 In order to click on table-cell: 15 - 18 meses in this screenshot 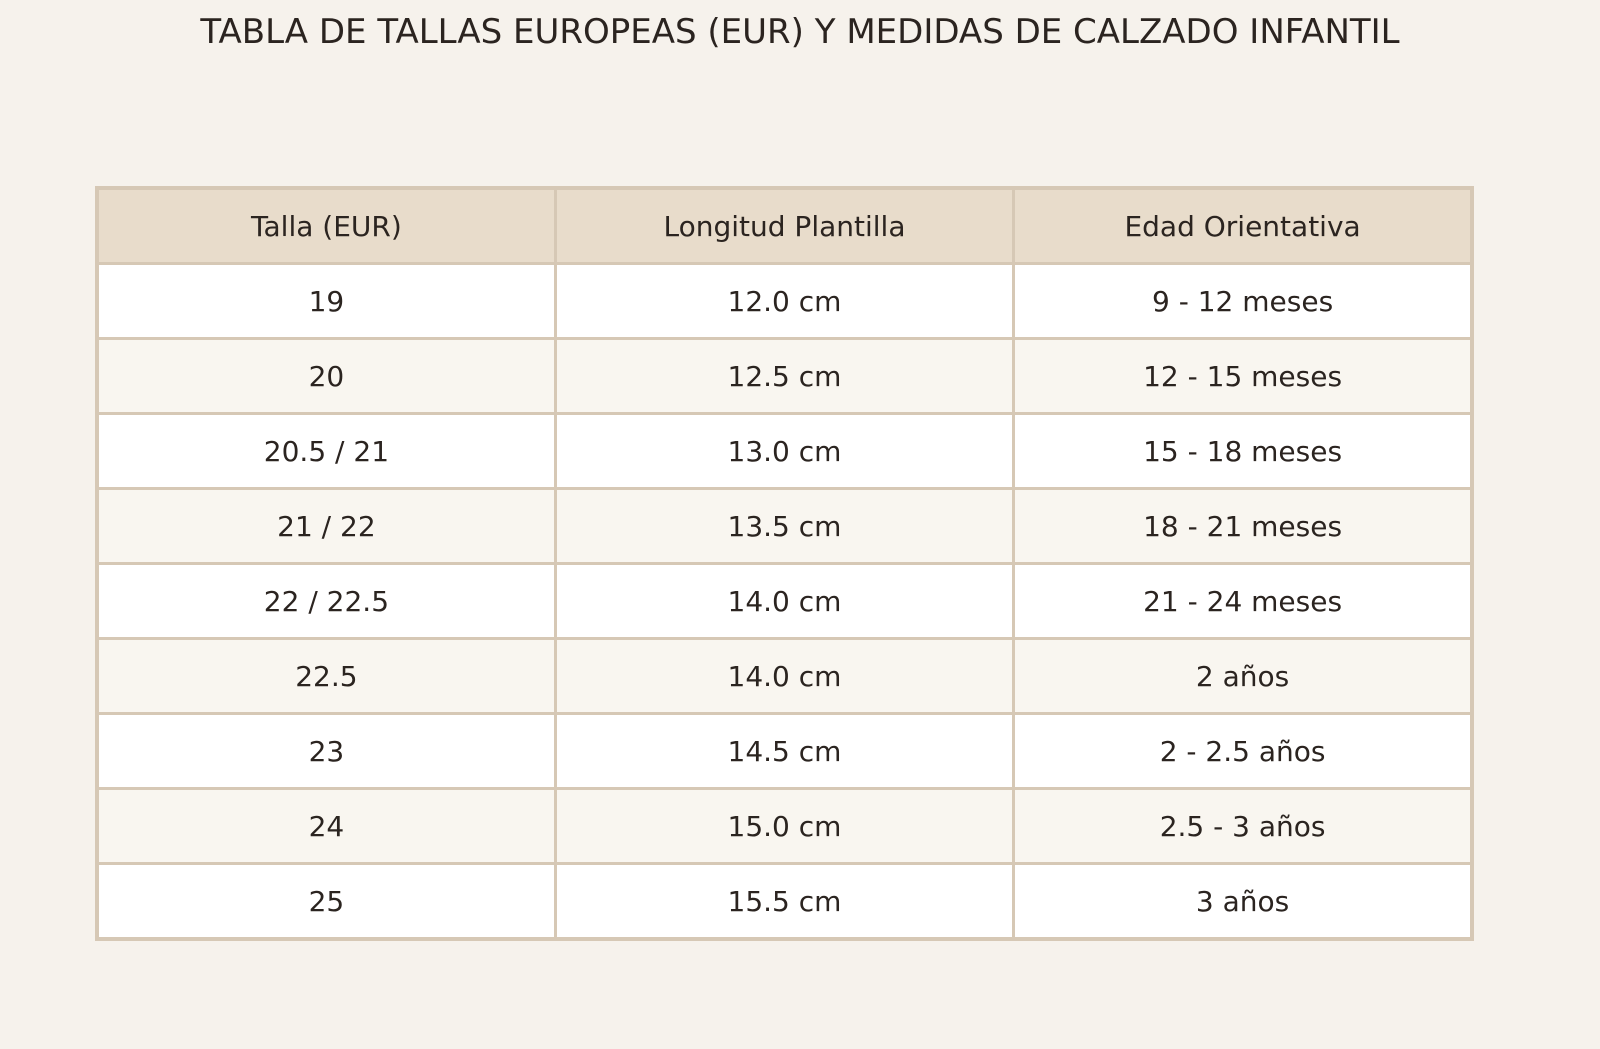, I will do `click(1243, 451)`.